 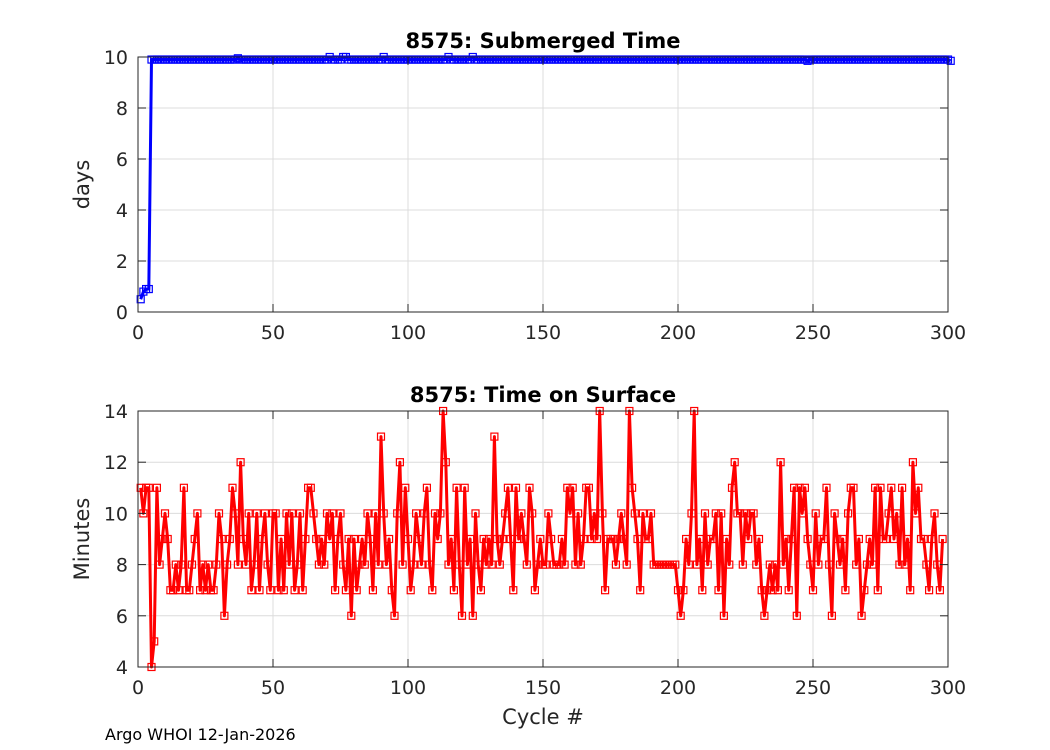 What do you see at coordinates (116, 412) in the screenshot?
I see `y-tick-label: 14` at bounding box center [116, 412].